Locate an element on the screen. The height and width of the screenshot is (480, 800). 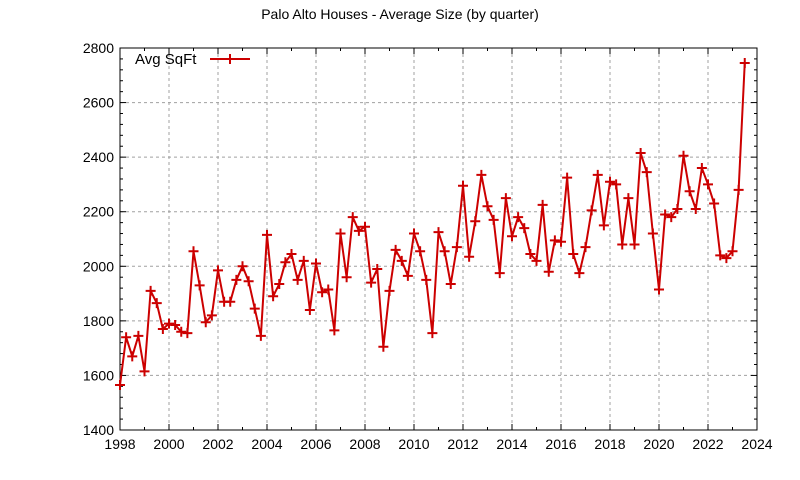
x-tick-label: 2024 is located at coordinates (756, 444).